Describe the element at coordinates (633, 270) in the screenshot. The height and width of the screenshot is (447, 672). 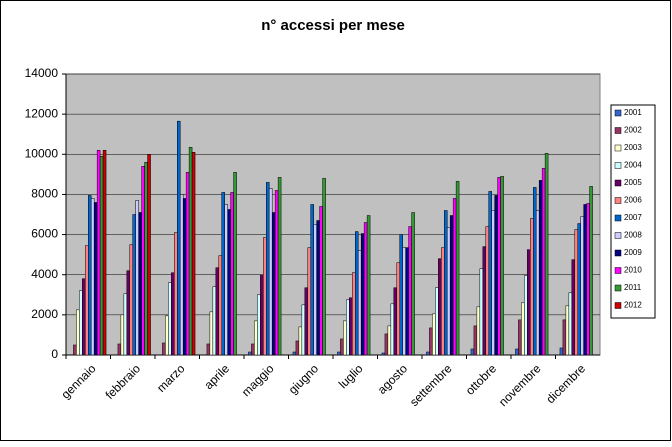
I see `legend-label: 2010` at that location.